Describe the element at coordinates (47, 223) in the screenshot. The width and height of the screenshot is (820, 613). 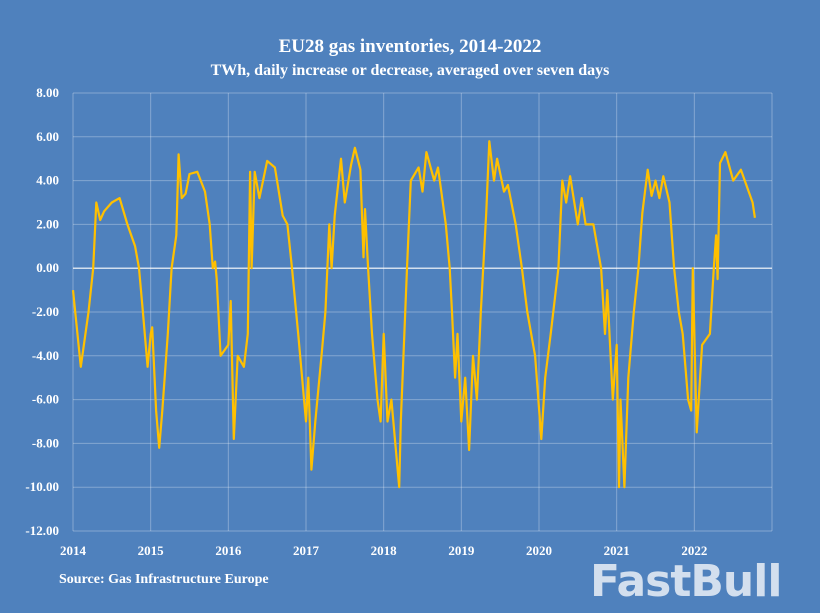
I see `y-tick-label: 2.00` at that location.